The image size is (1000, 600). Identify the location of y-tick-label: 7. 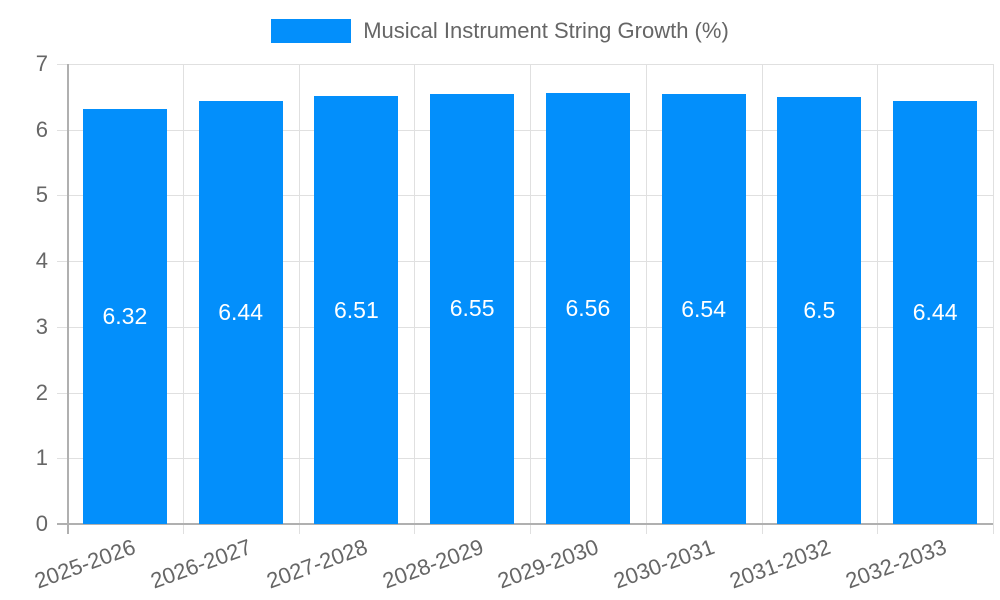
(41, 63).